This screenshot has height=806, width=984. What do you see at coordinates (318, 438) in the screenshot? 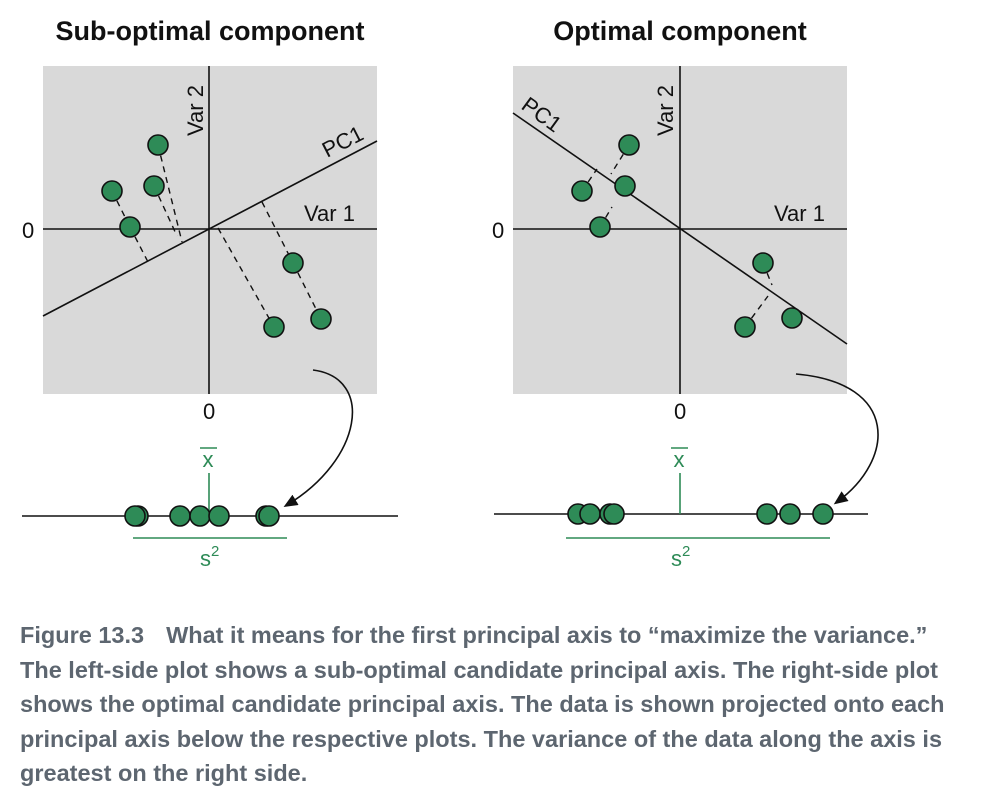
I see `left-arrow` at bounding box center [318, 438].